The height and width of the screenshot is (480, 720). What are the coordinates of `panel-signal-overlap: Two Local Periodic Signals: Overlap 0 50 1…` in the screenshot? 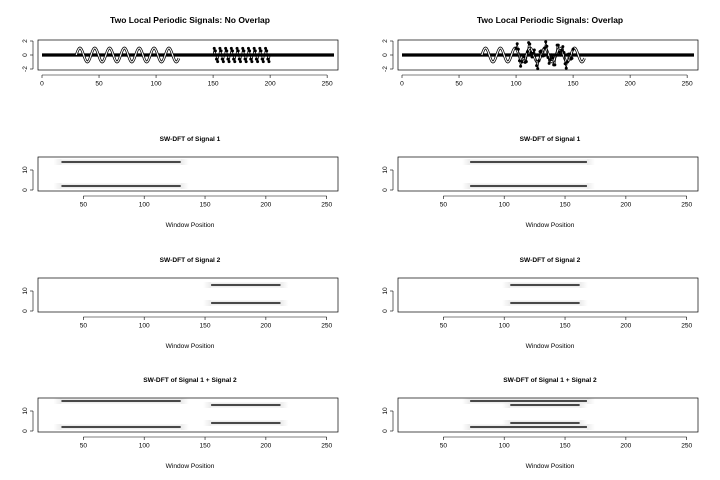 It's located at (540, 51).